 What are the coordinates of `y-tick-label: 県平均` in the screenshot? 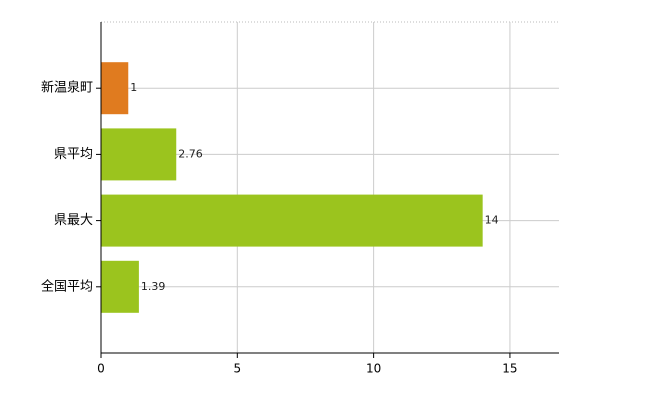 It's located at (73, 154).